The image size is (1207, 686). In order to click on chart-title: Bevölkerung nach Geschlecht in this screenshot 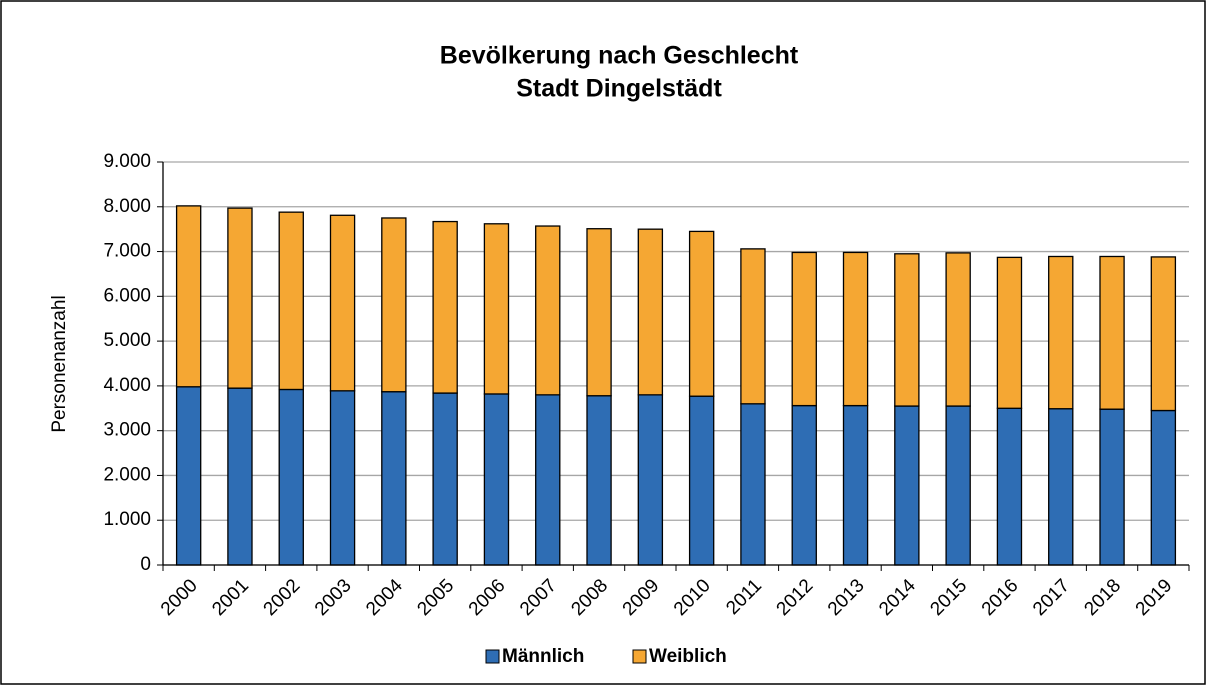, I will do `click(619, 56)`.